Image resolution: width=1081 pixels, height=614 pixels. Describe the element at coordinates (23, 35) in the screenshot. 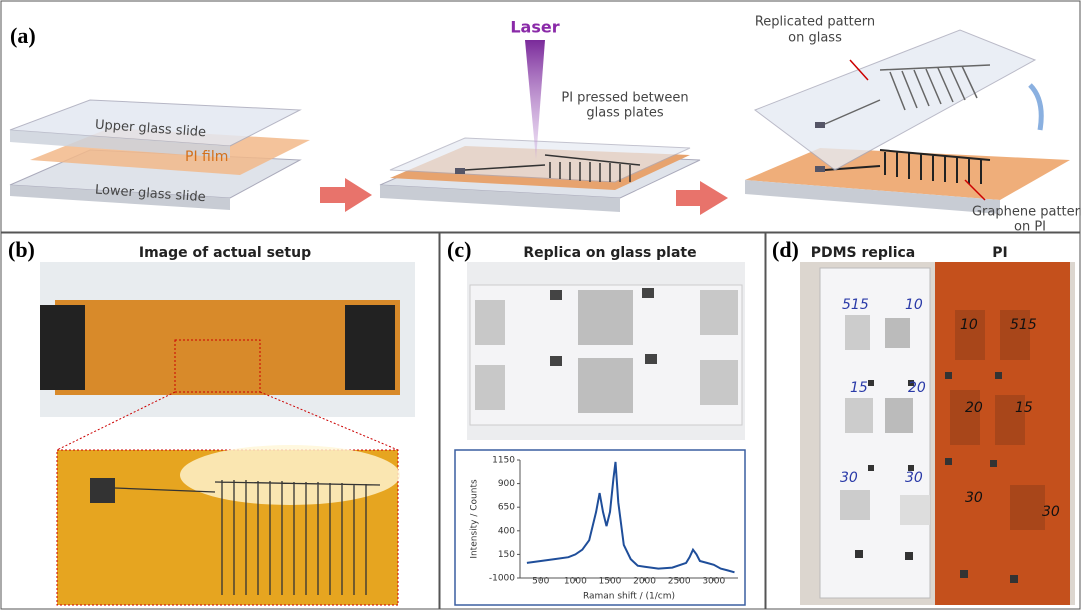

I see `panel-label: (a)` at that location.